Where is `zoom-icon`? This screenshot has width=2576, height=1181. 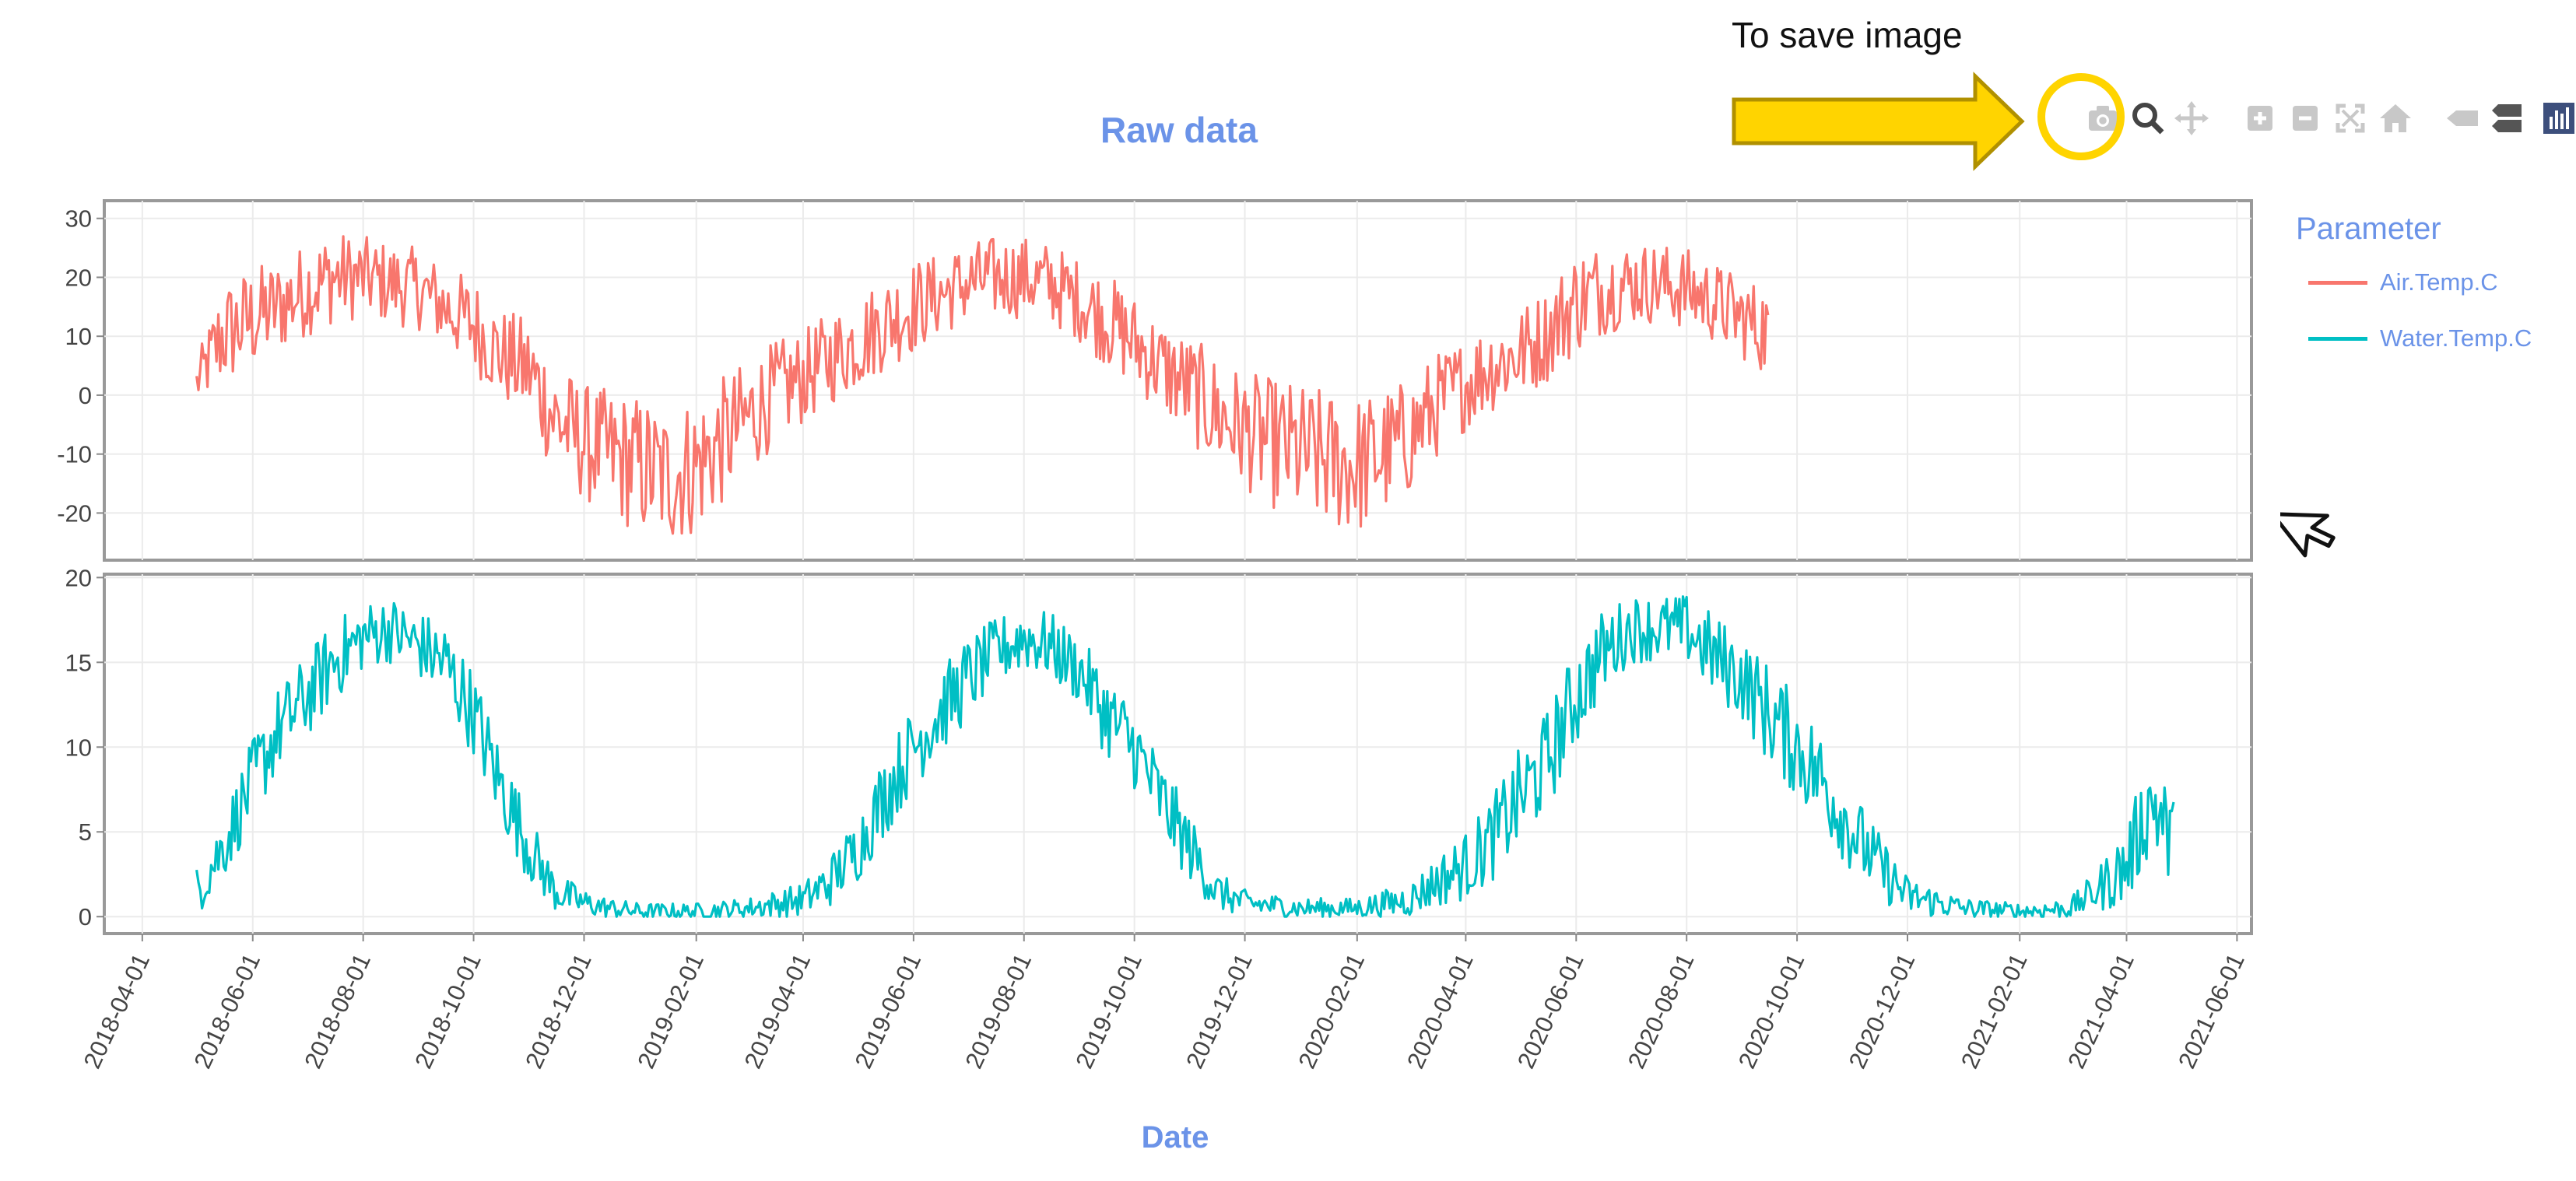 zoom-icon is located at coordinates (2148, 119).